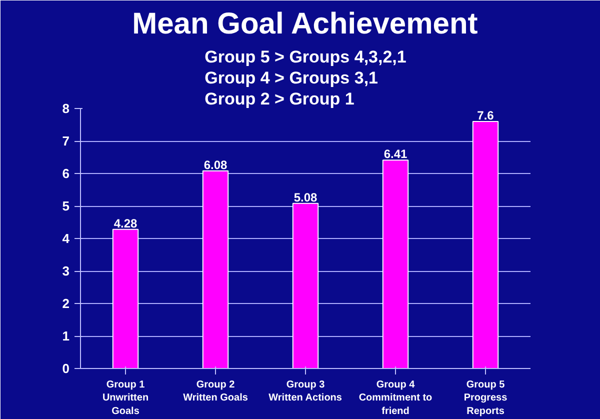 The image size is (600, 419). What do you see at coordinates (305, 392) in the screenshot?
I see `x-tick-label: Group 3 Written Actions` at bounding box center [305, 392].